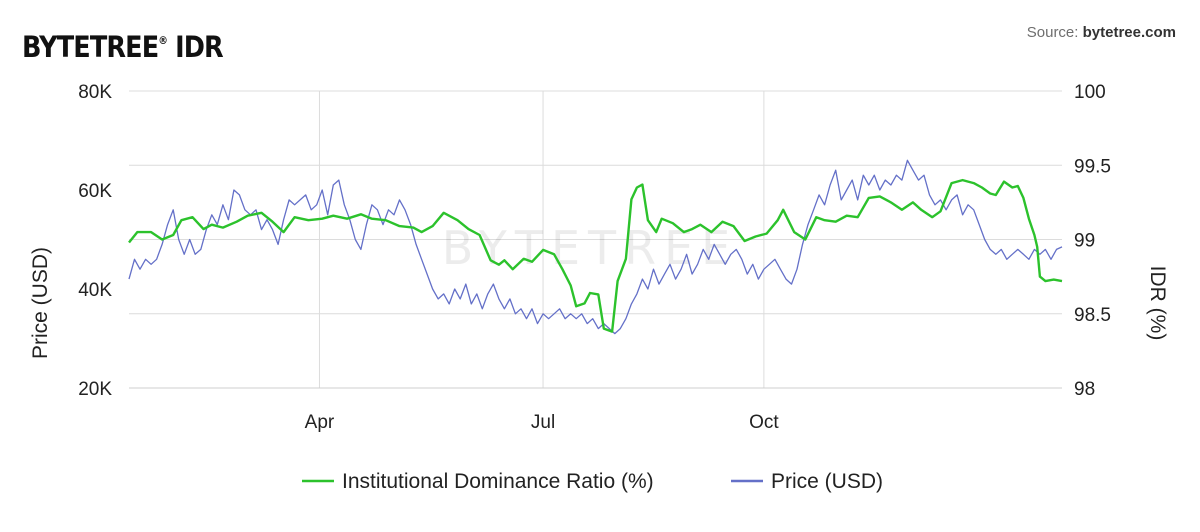  I want to click on source-link: bytetree.com, so click(1129, 32).